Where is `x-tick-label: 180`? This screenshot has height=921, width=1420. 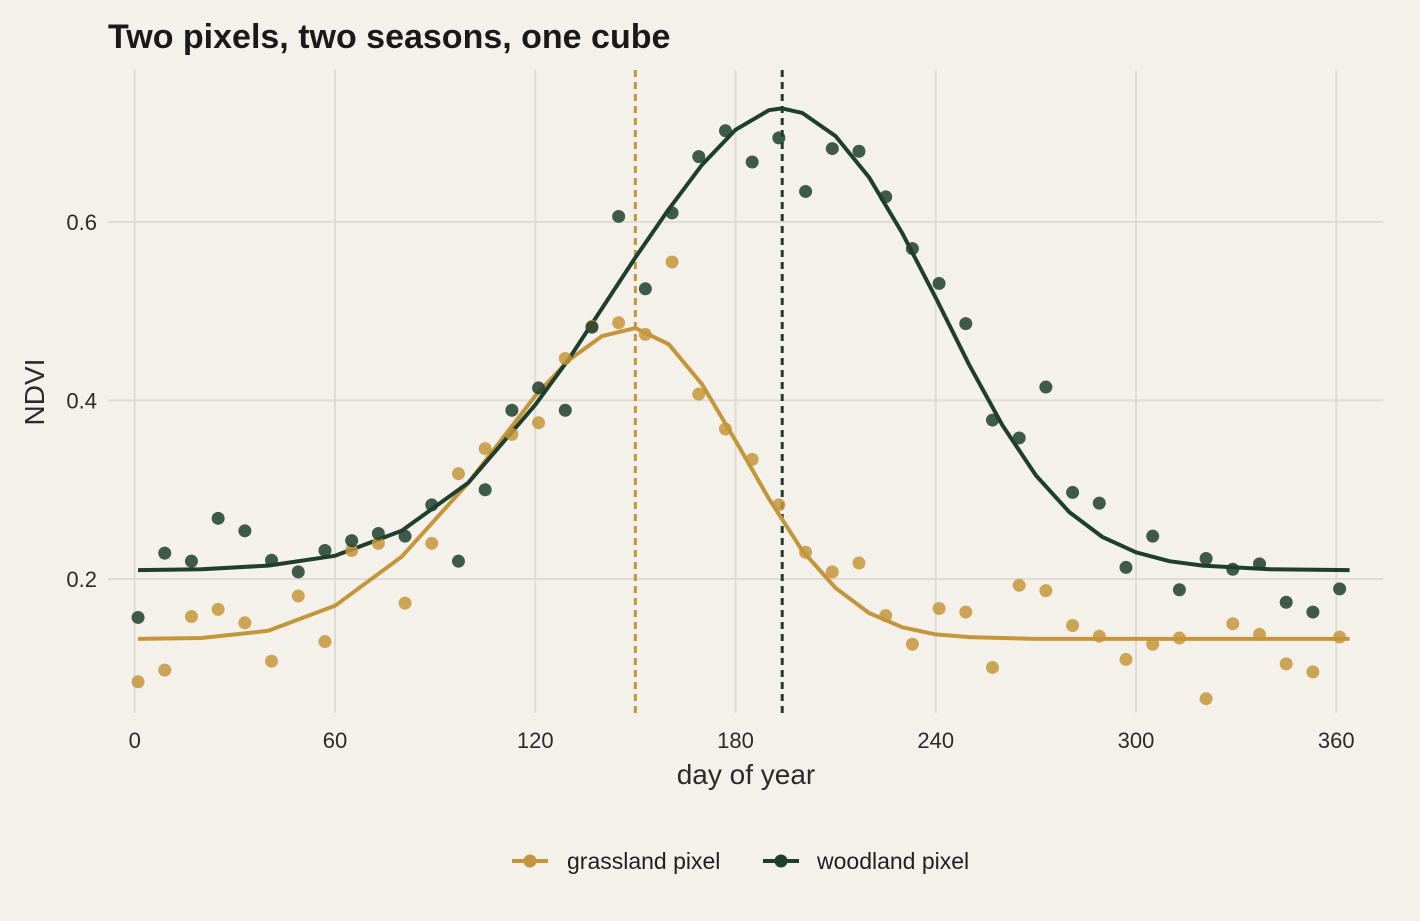 x-tick-label: 180 is located at coordinates (735, 740).